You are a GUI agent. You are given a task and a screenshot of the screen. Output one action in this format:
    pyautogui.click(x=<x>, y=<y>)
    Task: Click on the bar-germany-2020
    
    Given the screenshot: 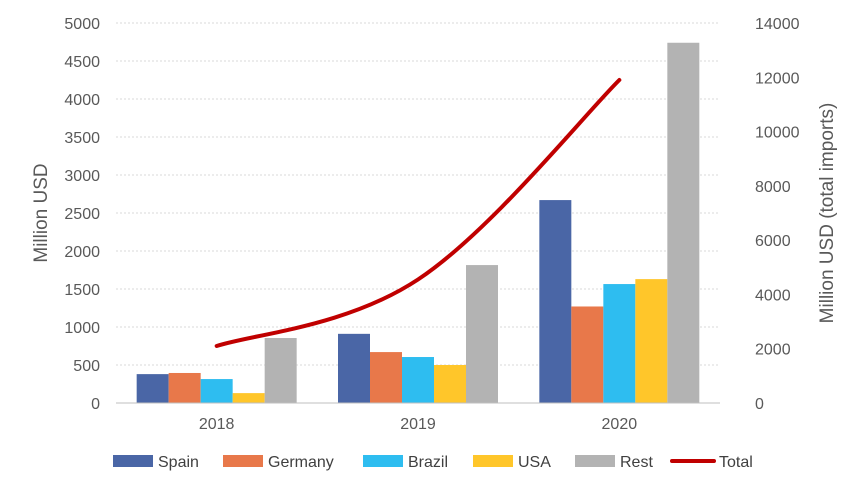 What is the action you would take?
    pyautogui.click(x=587, y=354)
    